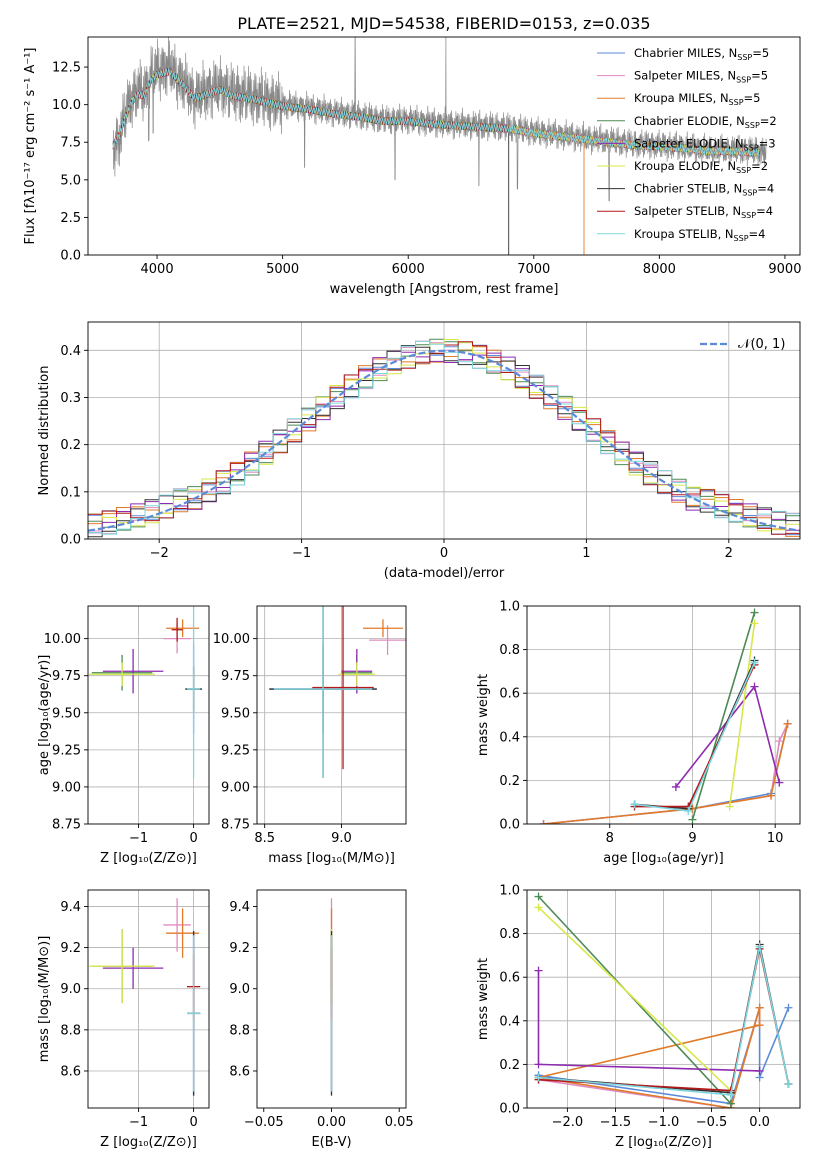  Describe the element at coordinates (759, 166) in the screenshot. I see `legend-label-suffix: =2` at that location.